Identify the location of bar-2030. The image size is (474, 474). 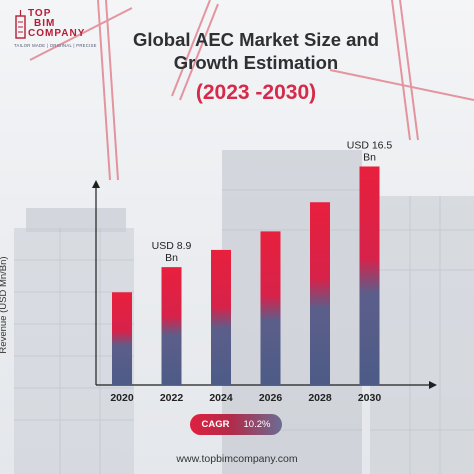
(369, 275).